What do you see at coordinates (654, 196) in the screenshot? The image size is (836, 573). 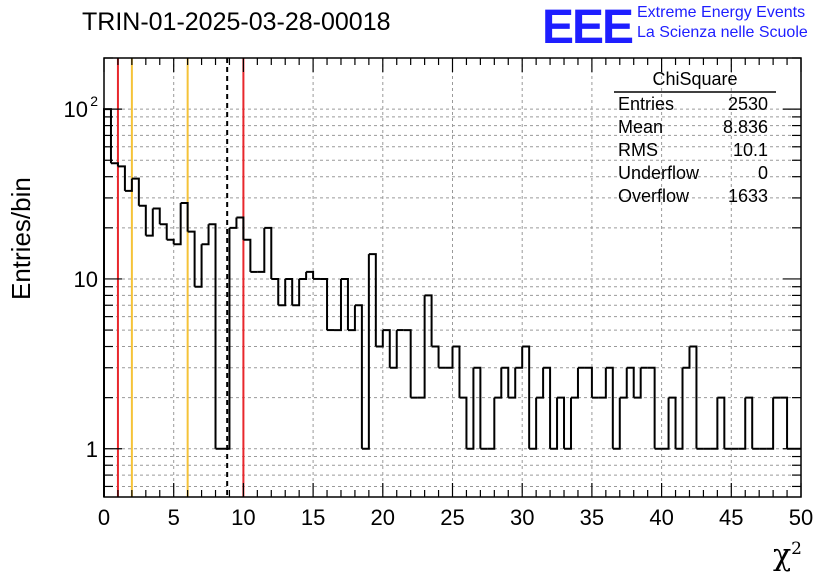 I see `stats-row-label: Overflow` at bounding box center [654, 196].